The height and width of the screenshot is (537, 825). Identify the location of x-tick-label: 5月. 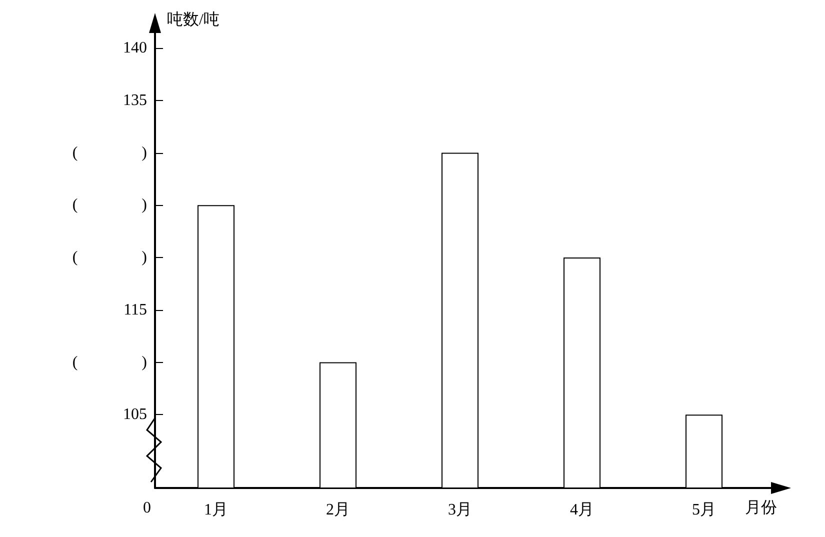
(704, 510).